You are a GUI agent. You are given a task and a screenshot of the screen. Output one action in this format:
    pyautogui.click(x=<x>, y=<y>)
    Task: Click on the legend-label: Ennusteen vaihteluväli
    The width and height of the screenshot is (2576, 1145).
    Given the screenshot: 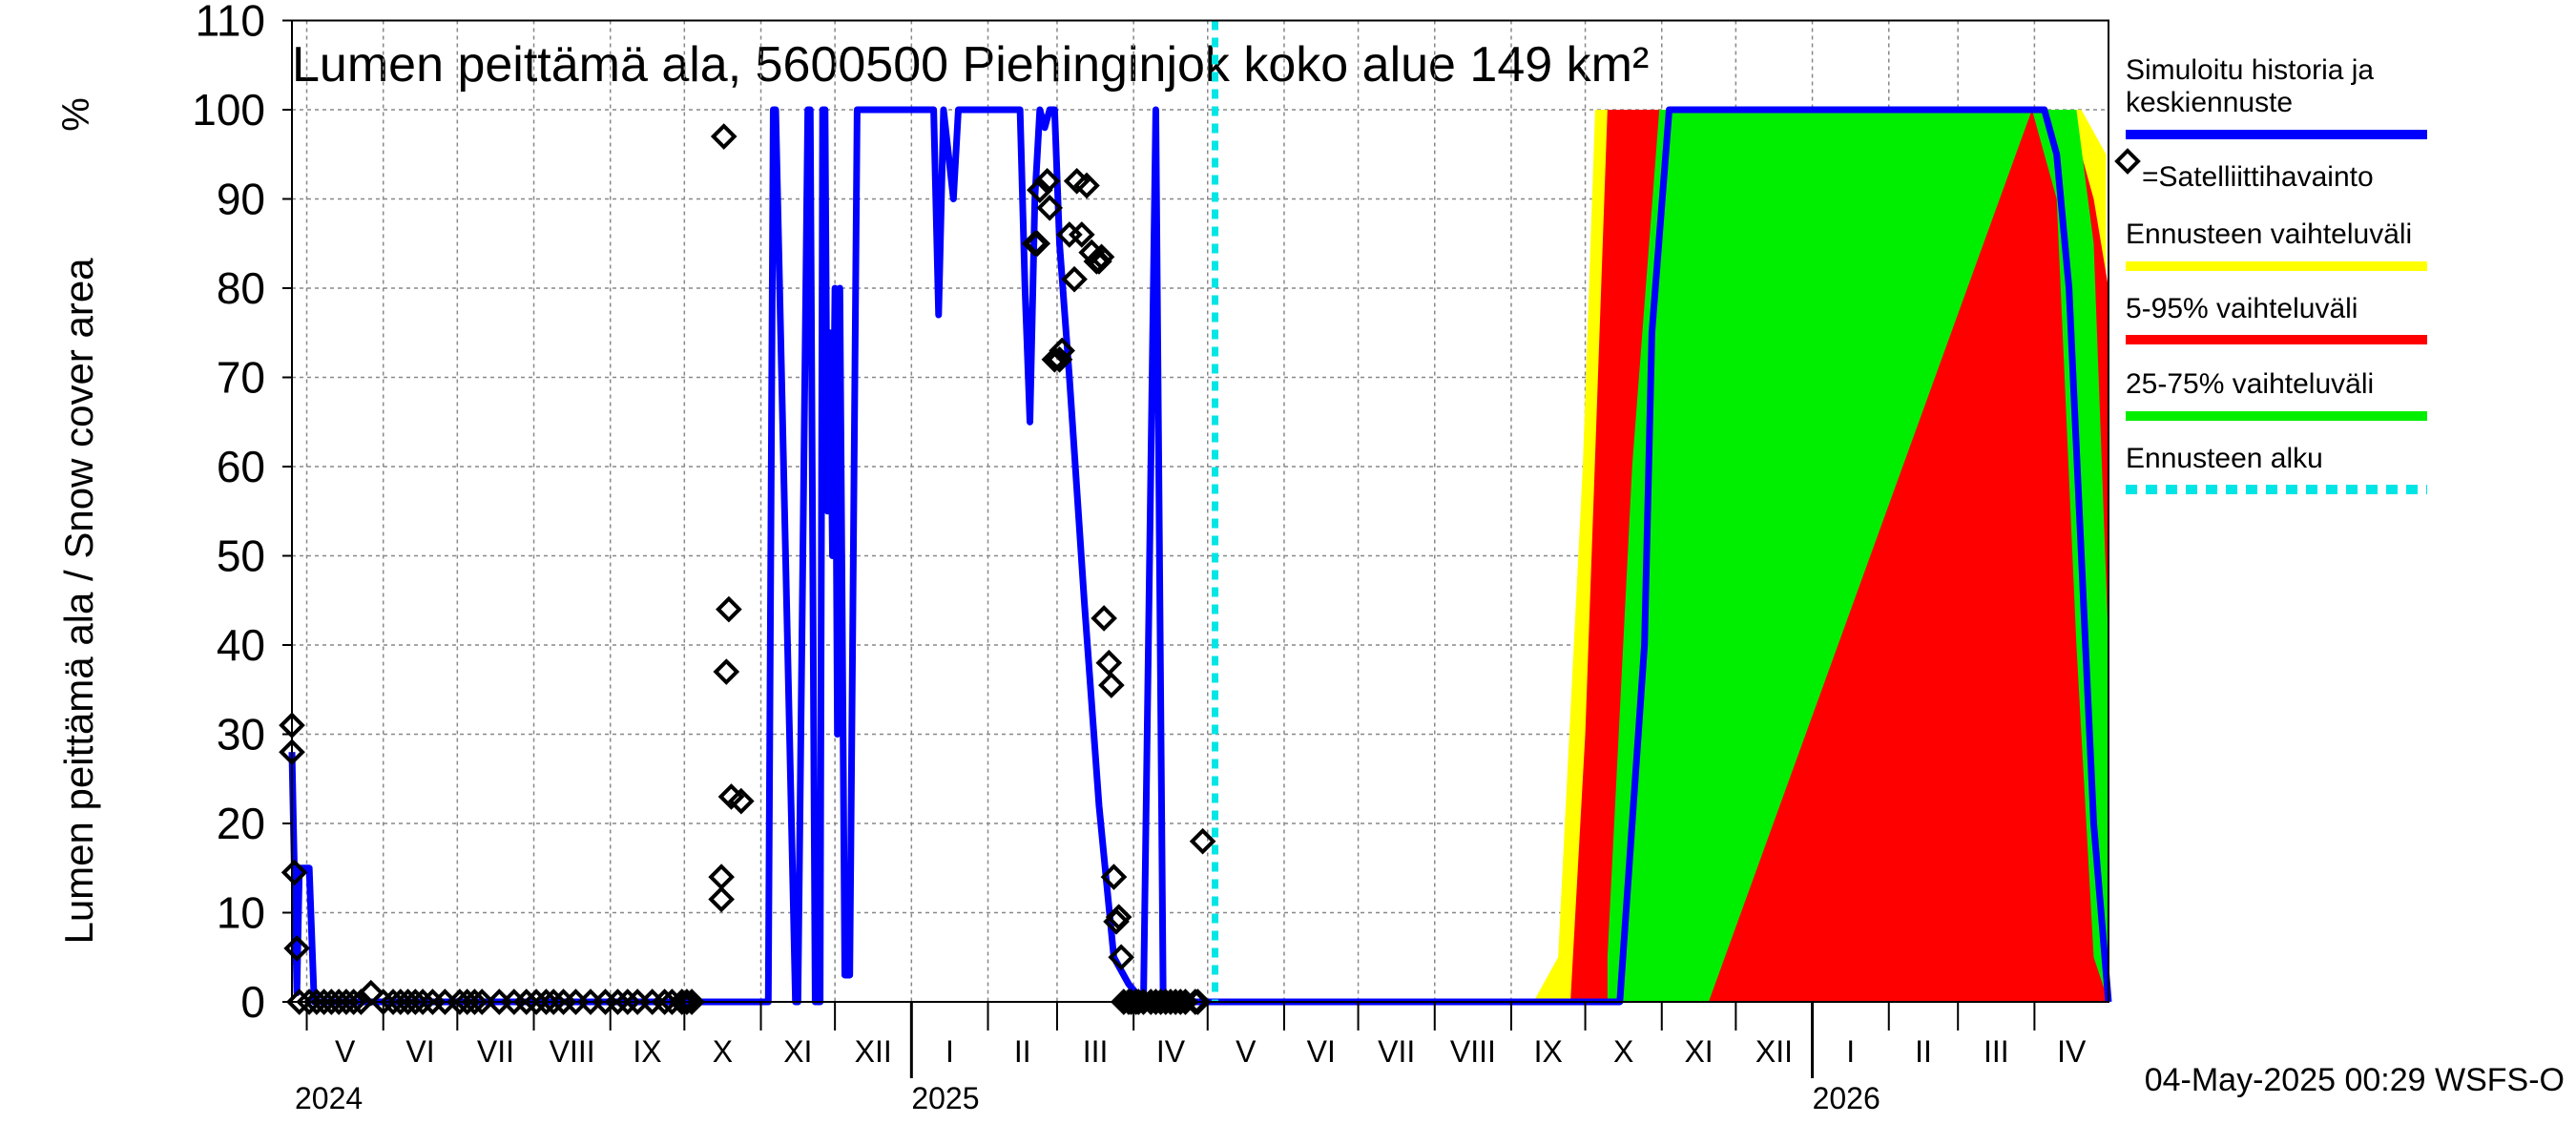 What is the action you would take?
    pyautogui.click(x=2269, y=234)
    